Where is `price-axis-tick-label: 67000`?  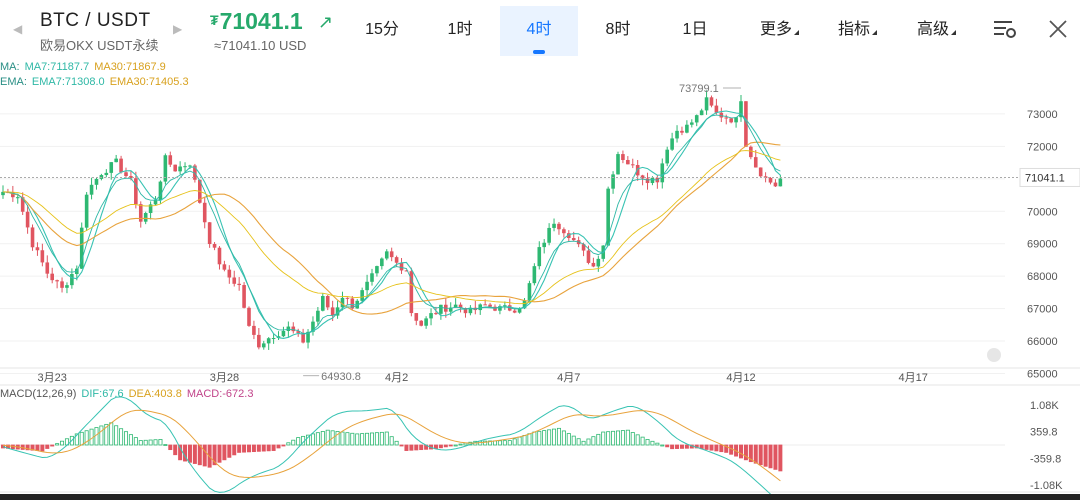
price-axis-tick-label: 67000 is located at coordinates (1042, 310).